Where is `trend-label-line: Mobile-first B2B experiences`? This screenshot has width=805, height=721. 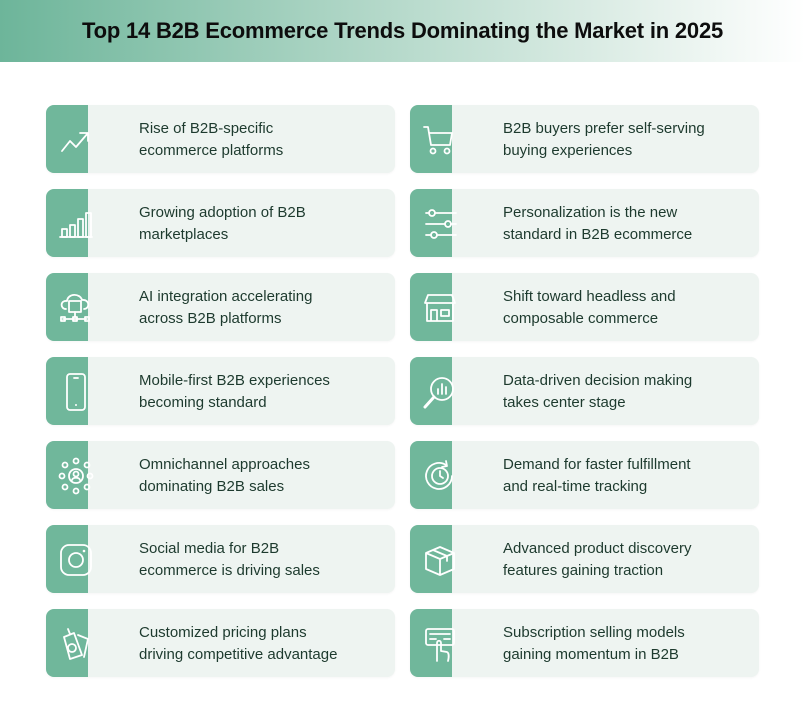 trend-label-line: Mobile-first B2B experiences is located at coordinates (234, 380).